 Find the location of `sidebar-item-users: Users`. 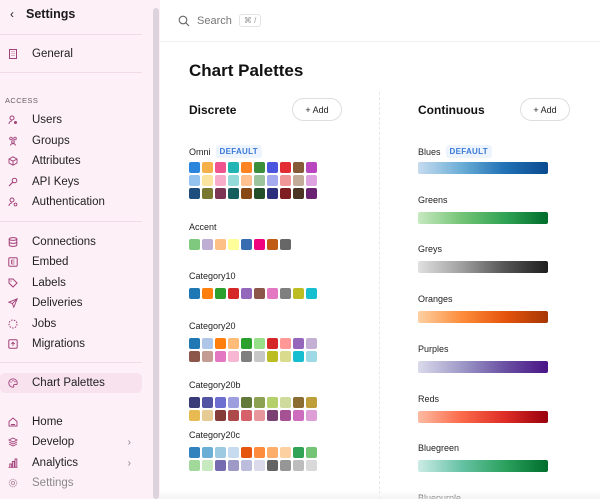

sidebar-item-users: Users is located at coordinates (71, 120).